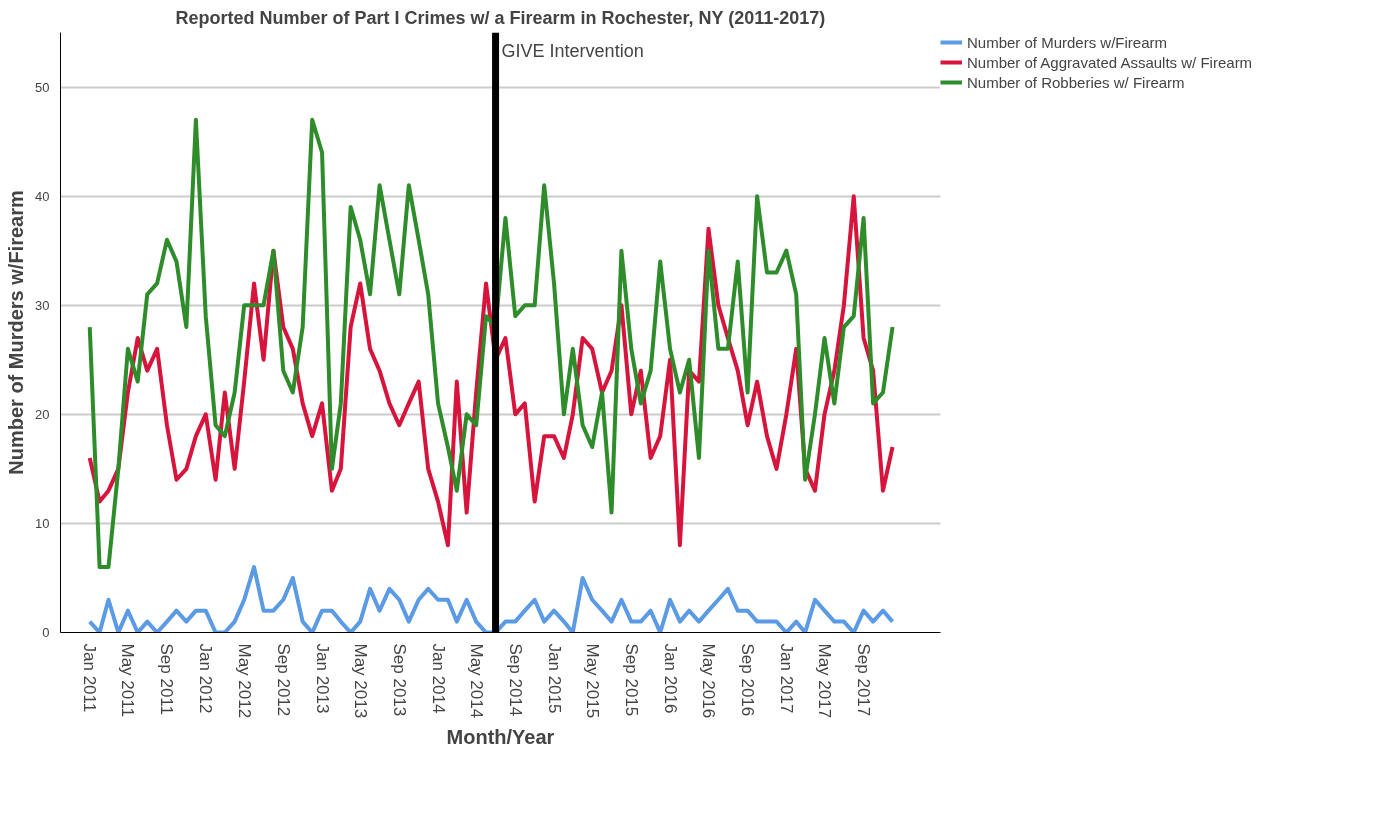 The image size is (1385, 813). Describe the element at coordinates (554, 678) in the screenshot. I see `x-tick-label: Jan 2015` at that location.